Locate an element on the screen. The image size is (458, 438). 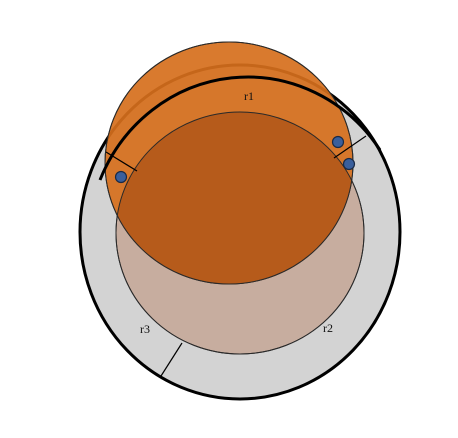
label-r3: r3 is located at coordinates (145, 329).